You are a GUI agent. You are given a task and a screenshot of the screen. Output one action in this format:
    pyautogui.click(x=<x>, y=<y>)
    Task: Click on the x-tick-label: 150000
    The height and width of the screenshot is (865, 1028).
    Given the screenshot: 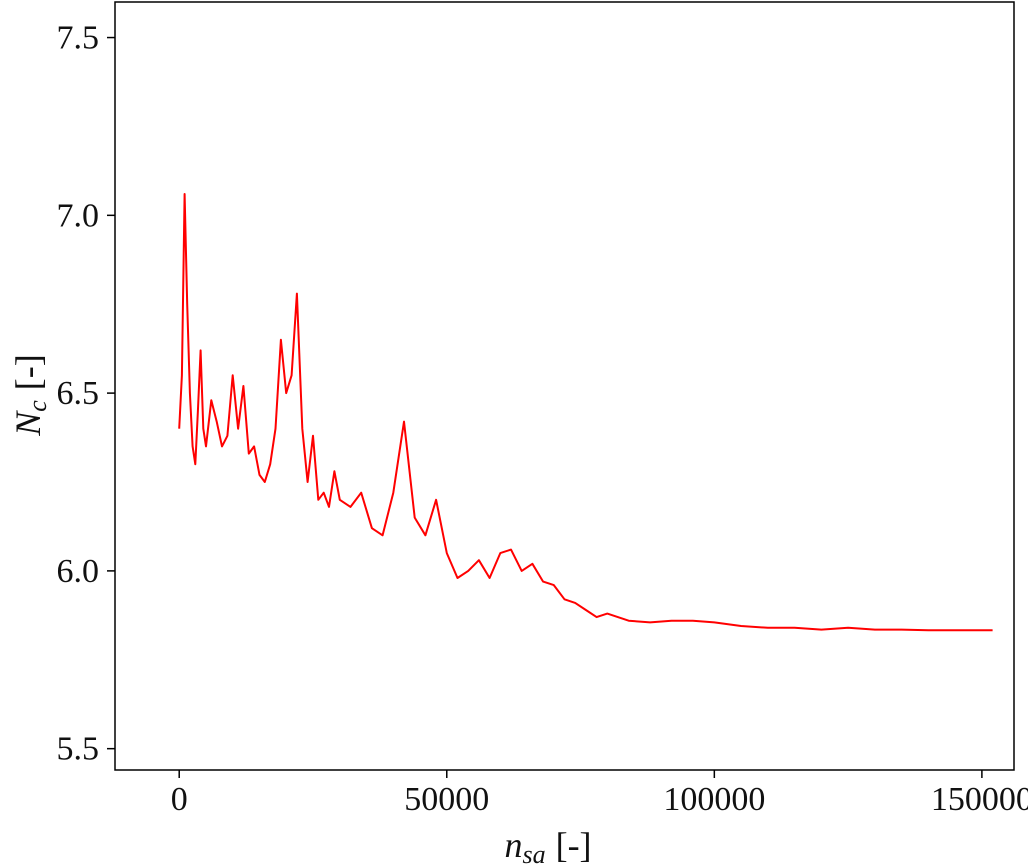 What is the action you would take?
    pyautogui.click(x=979, y=799)
    